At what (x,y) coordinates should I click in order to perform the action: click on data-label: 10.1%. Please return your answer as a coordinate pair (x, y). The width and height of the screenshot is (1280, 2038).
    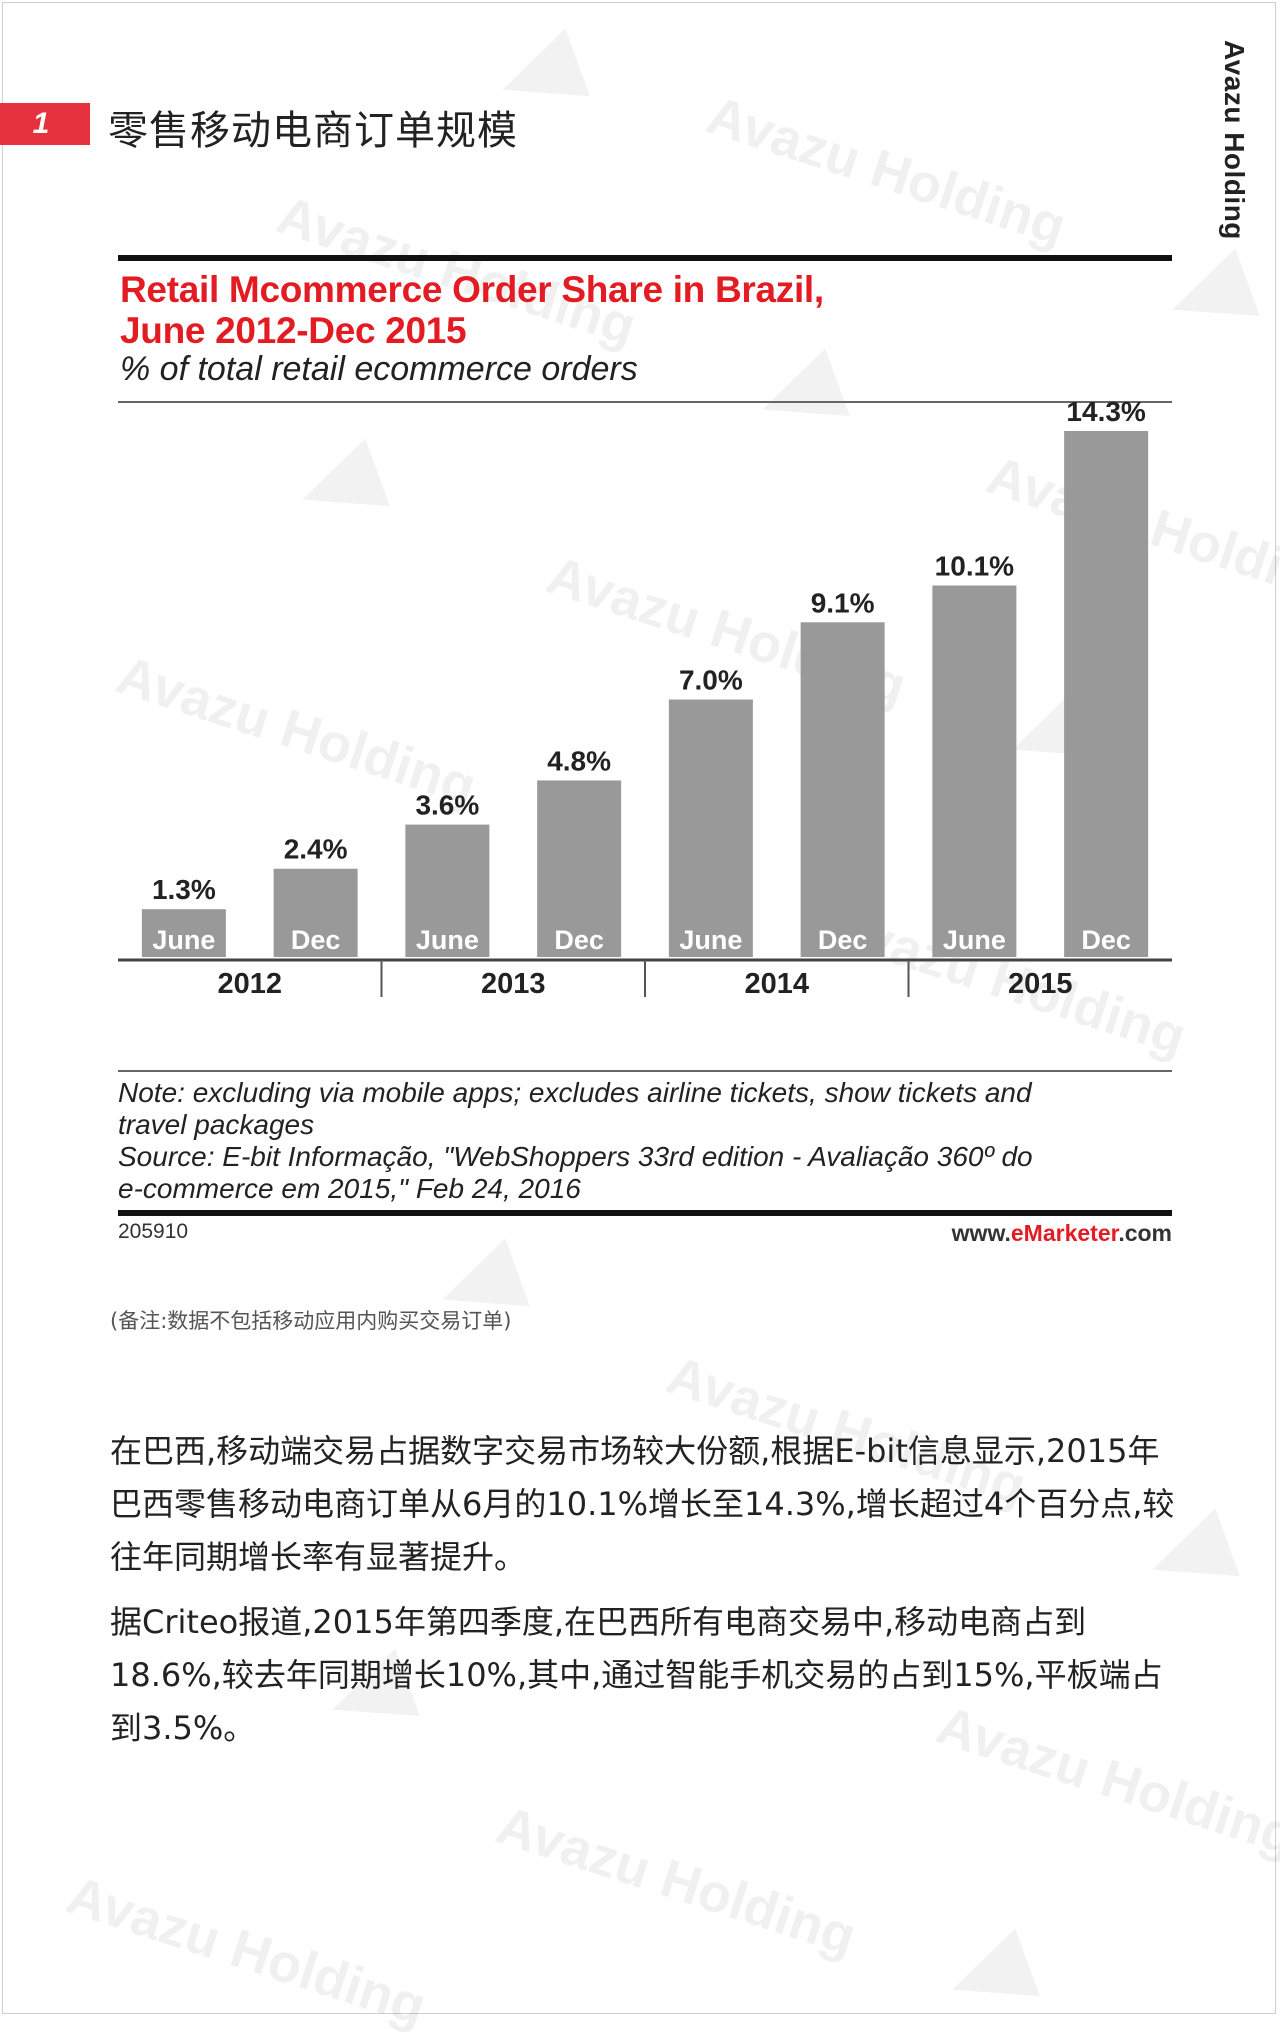
    Looking at the image, I should click on (974, 565).